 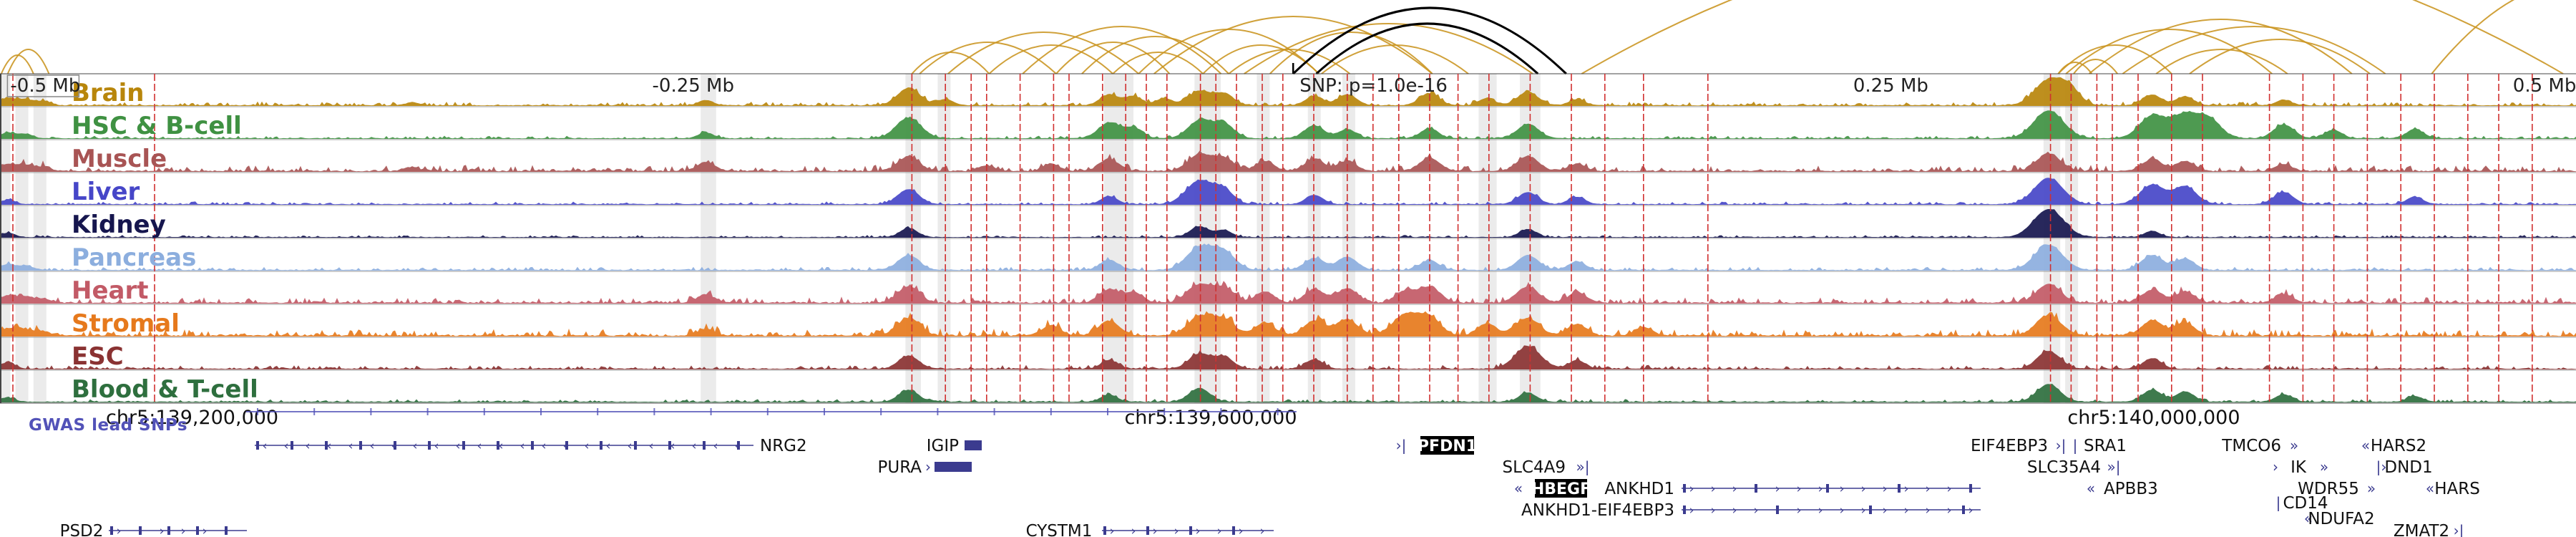 I want to click on gene-tmco6: » TMCO6, so click(x=2259, y=446).